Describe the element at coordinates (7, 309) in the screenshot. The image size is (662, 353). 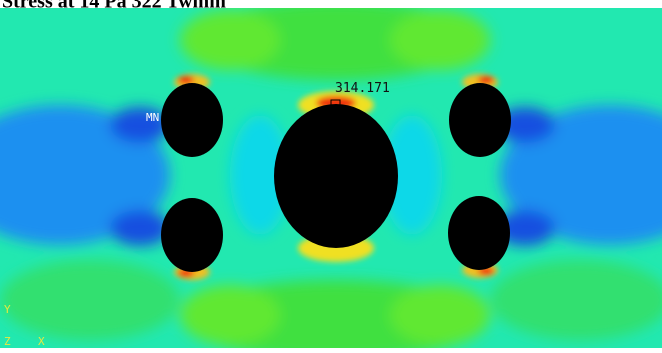
I see `triad-y: Y` at that location.